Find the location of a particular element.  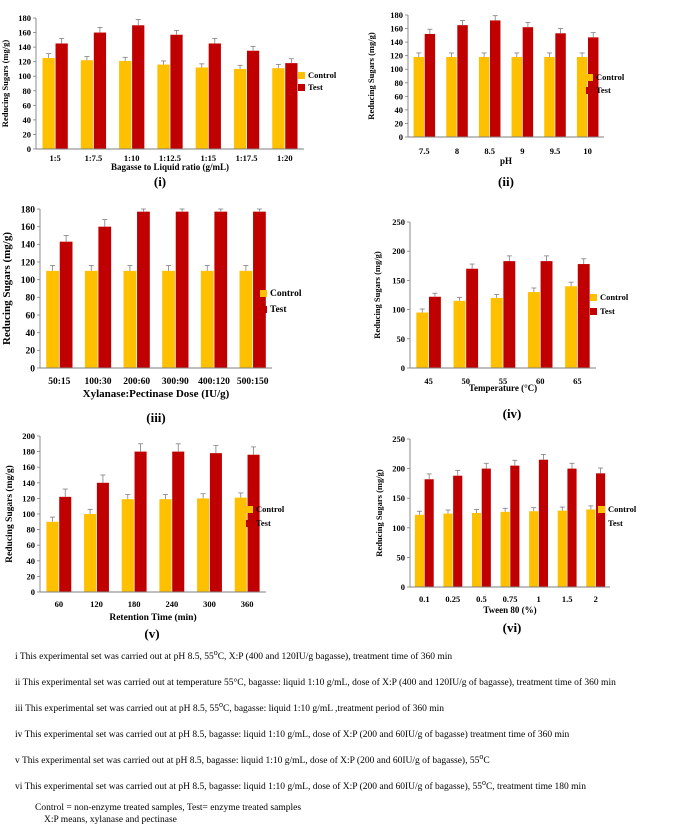

x-tick-label: 300:90 is located at coordinates (175, 382).